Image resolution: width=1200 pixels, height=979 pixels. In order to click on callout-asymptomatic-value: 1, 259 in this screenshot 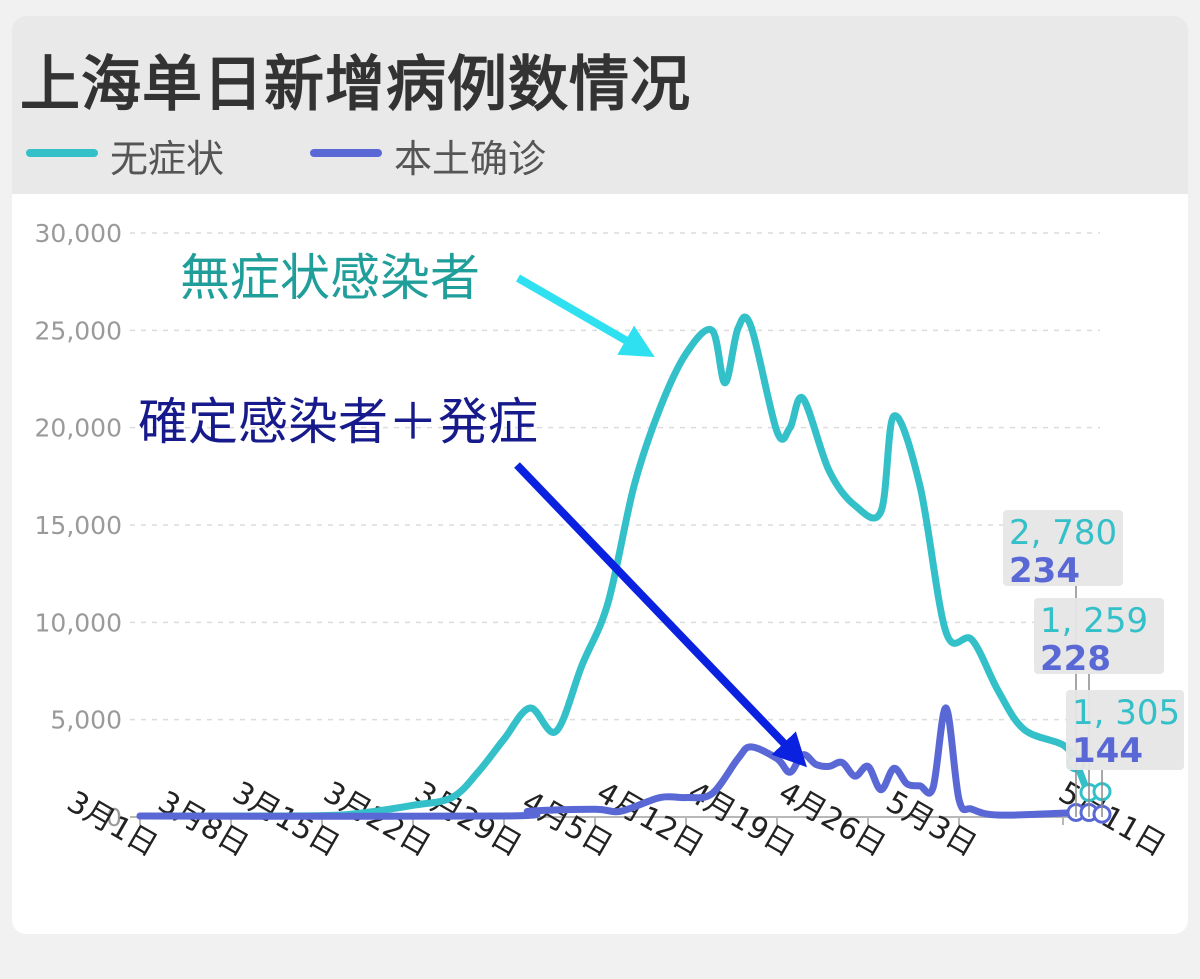, I will do `click(1094, 621)`.